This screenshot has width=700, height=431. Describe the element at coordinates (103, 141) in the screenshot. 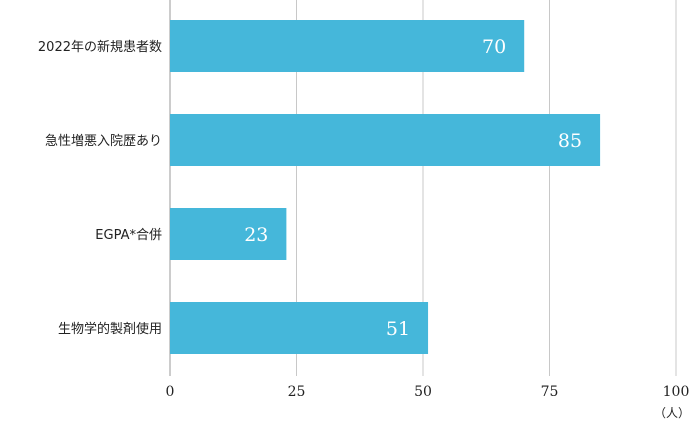

I see `category-label: 急性増悪入院歴あり` at that location.